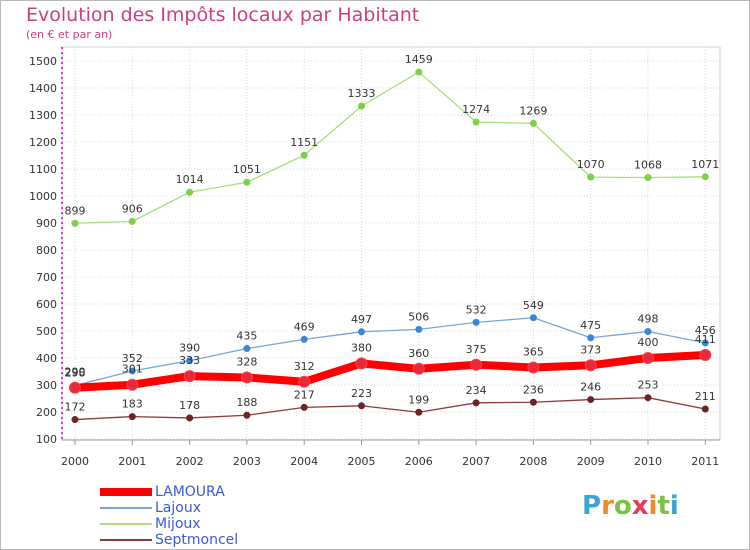 Image resolution: width=750 pixels, height=550 pixels. What do you see at coordinates (304, 326) in the screenshot?
I see `data-label-lajoux: 469` at bounding box center [304, 326].